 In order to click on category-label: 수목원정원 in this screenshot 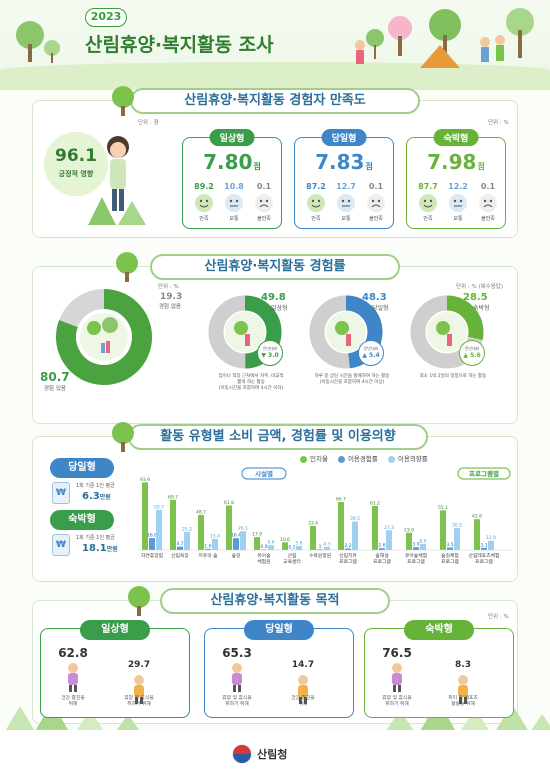, I will do `click(320, 555)`.